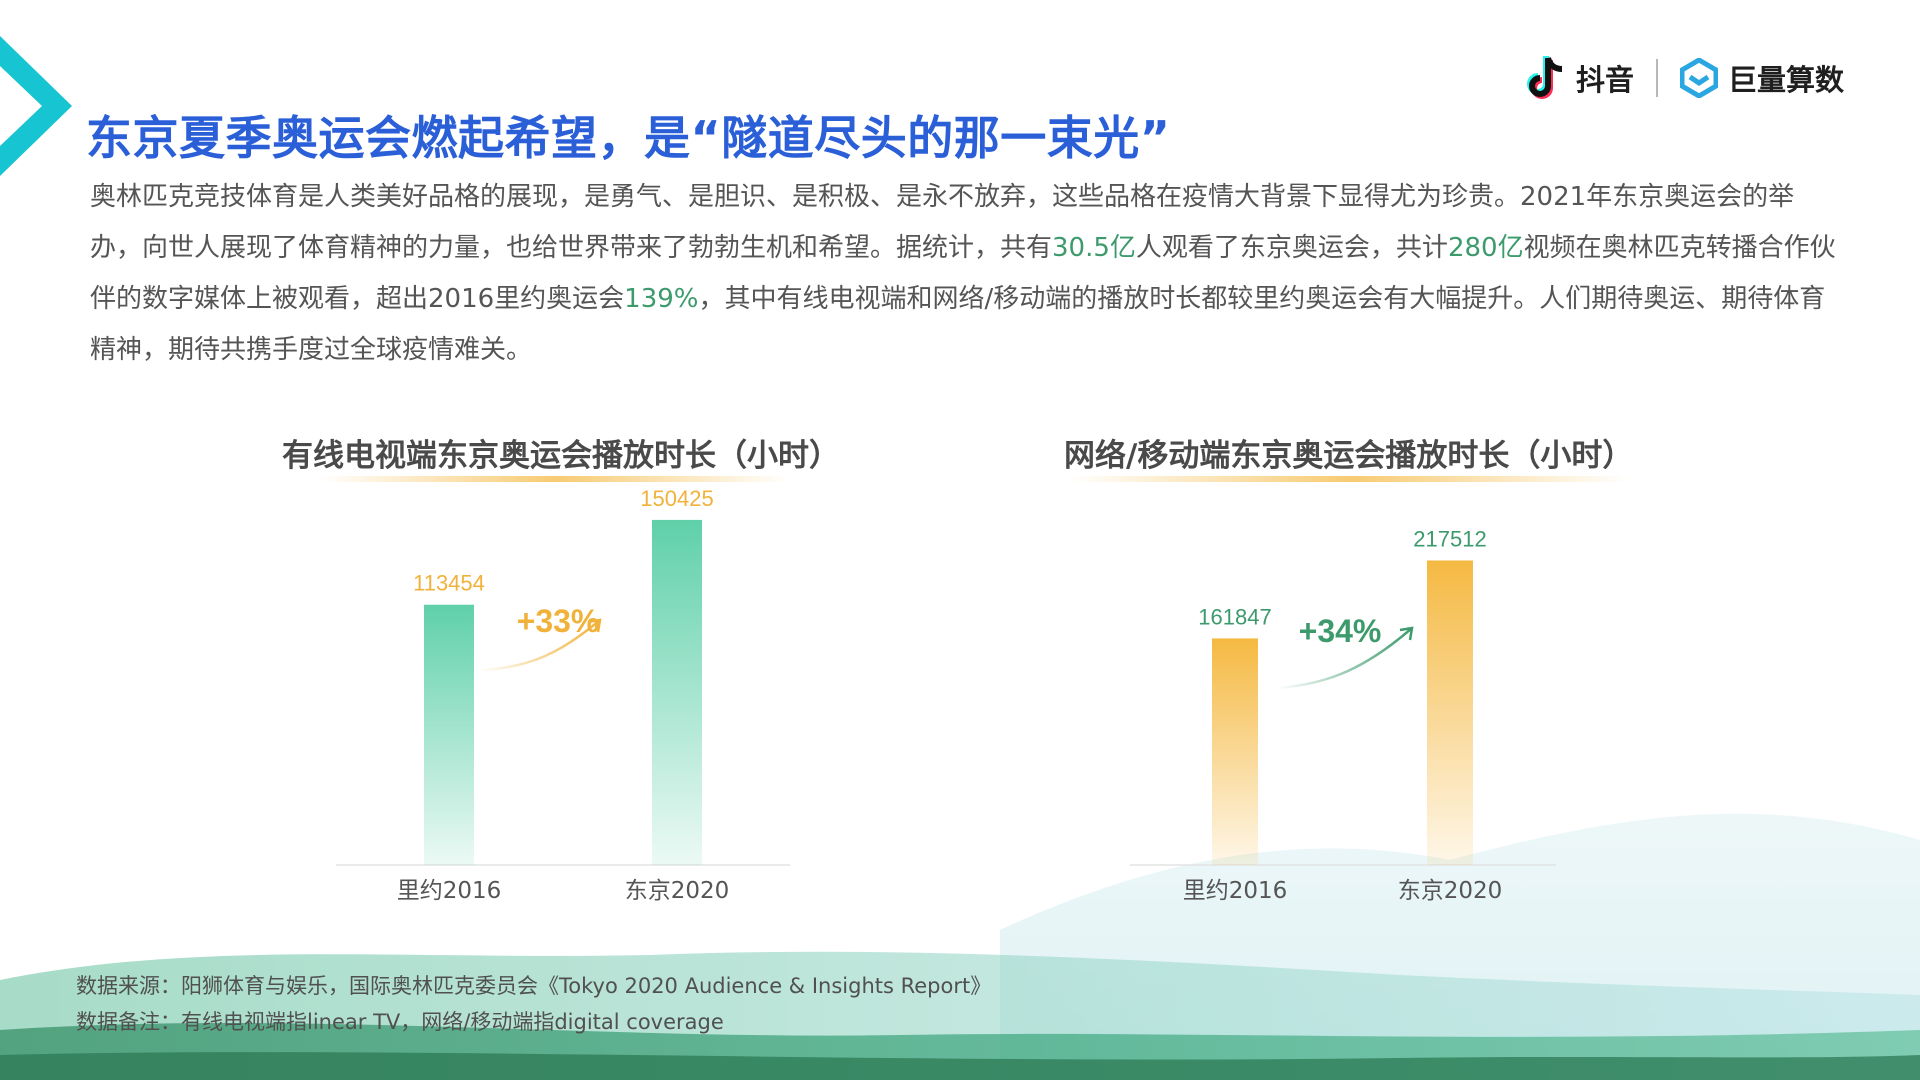 The image size is (1920, 1080). Describe the element at coordinates (563, 695) in the screenshot. I see `bar-chart: 113454 里约2016 150425 东京2020 +33%` at that location.